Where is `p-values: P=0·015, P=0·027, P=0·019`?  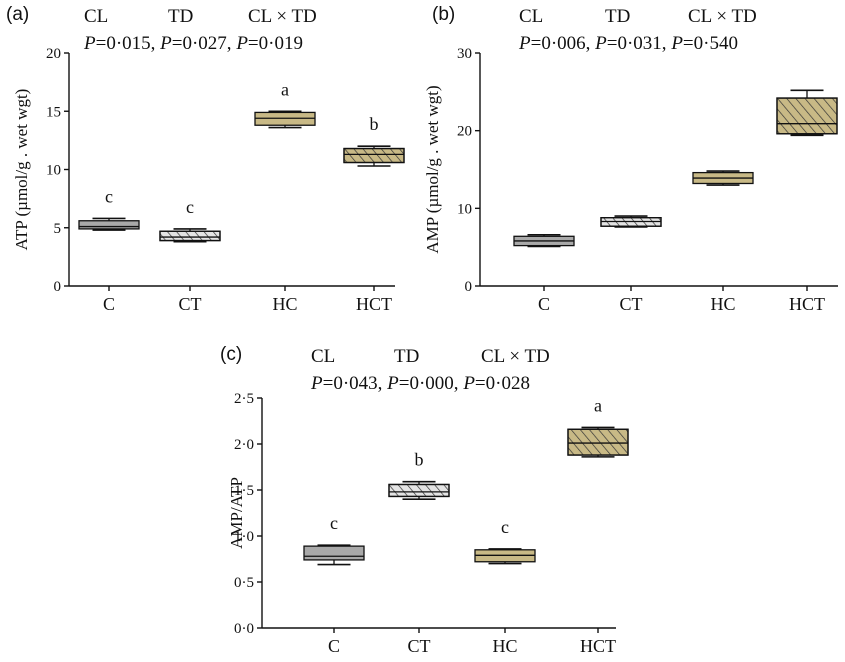 p-values: P=0·015, P=0·027, P=0·019 is located at coordinates (193, 43).